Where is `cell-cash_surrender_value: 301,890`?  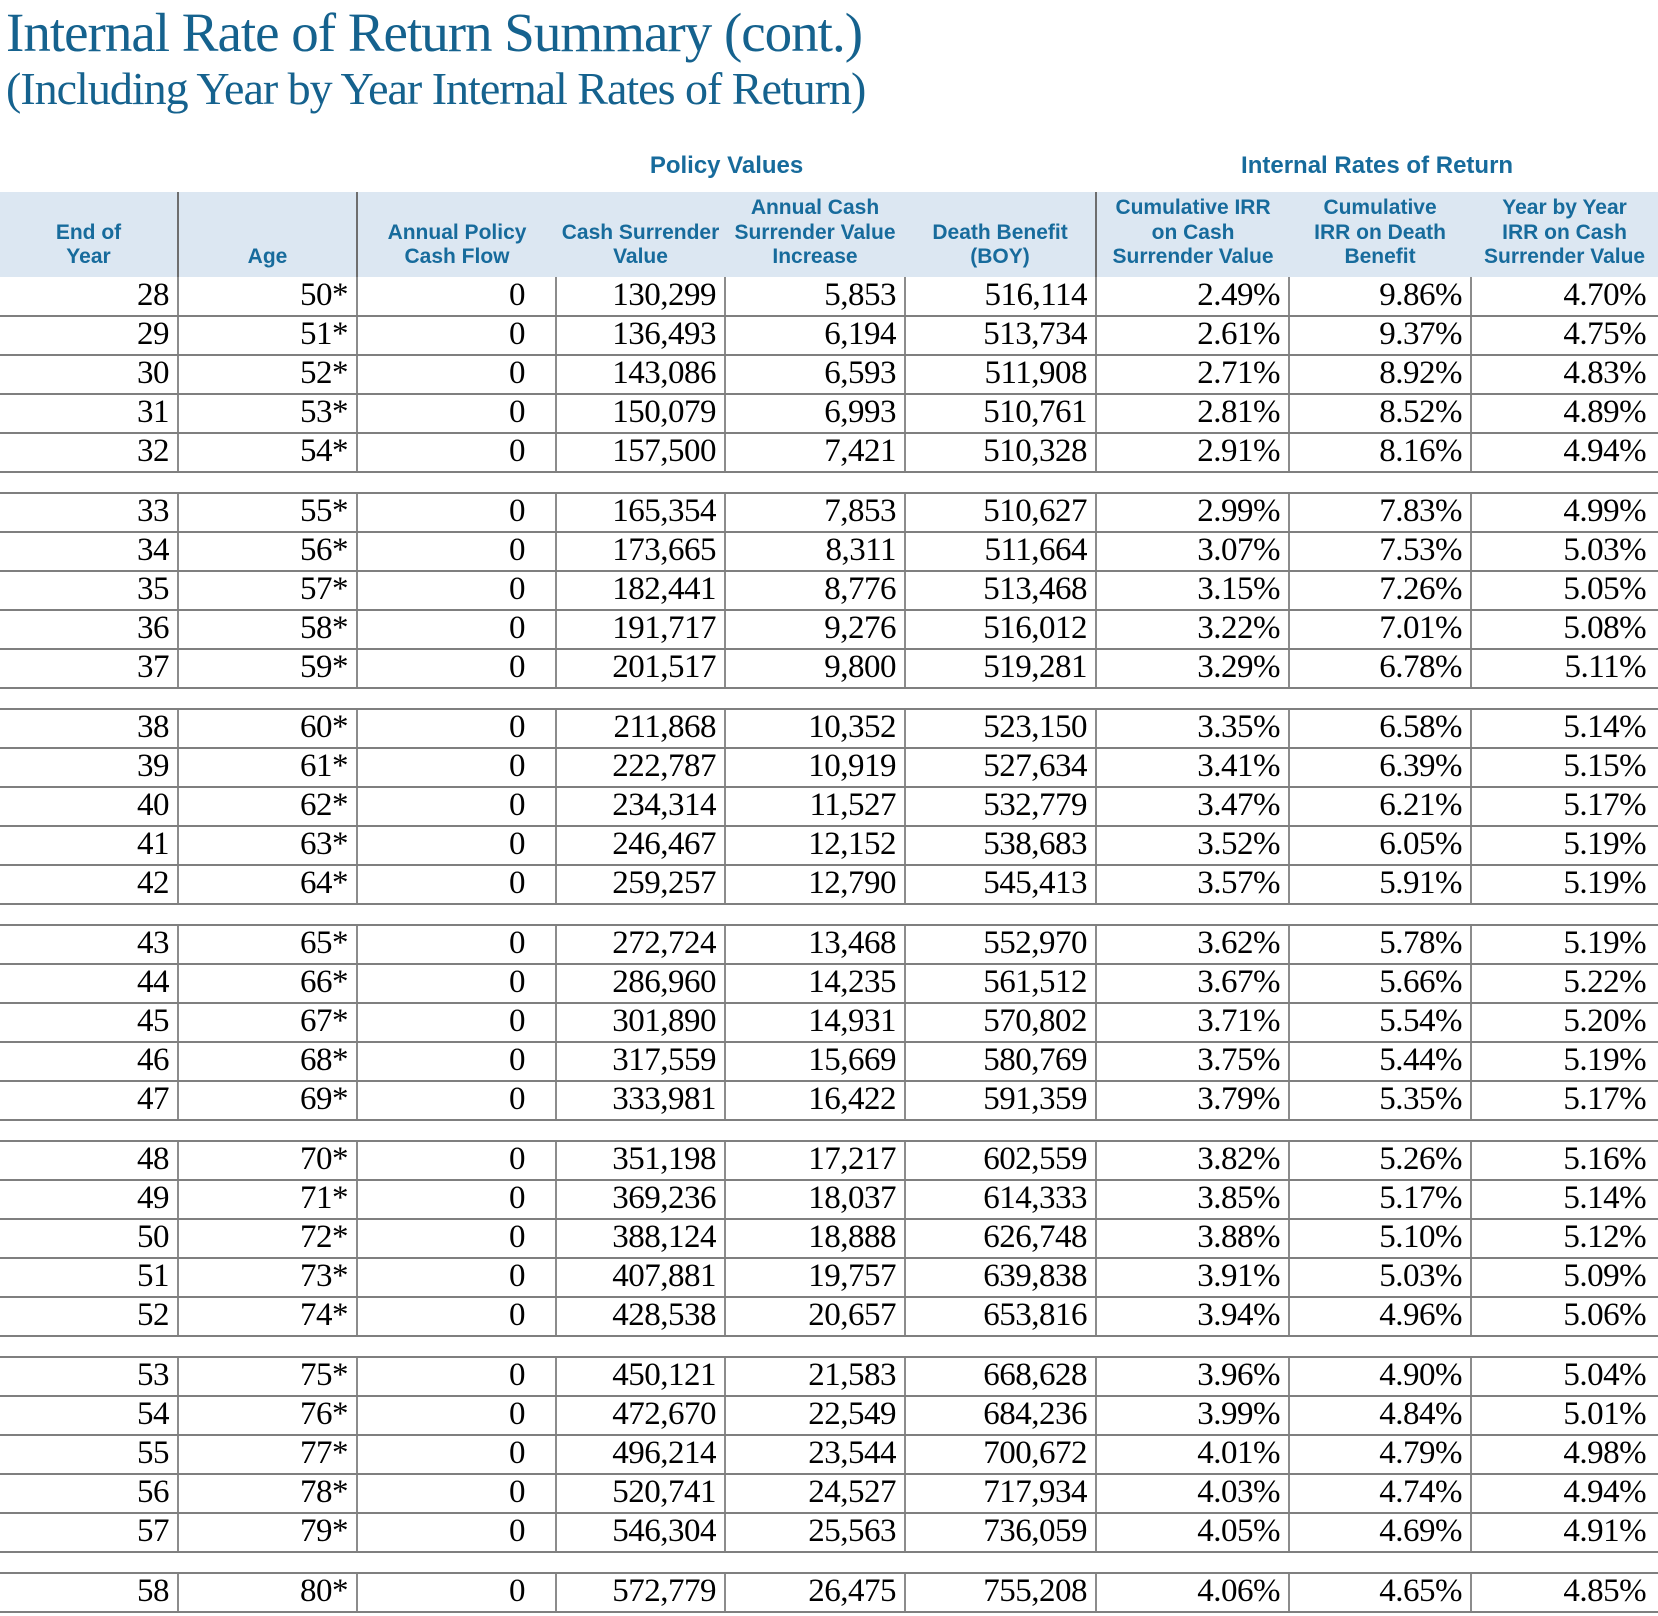
cell-cash_surrender_value: 301,890 is located at coordinates (641, 1023).